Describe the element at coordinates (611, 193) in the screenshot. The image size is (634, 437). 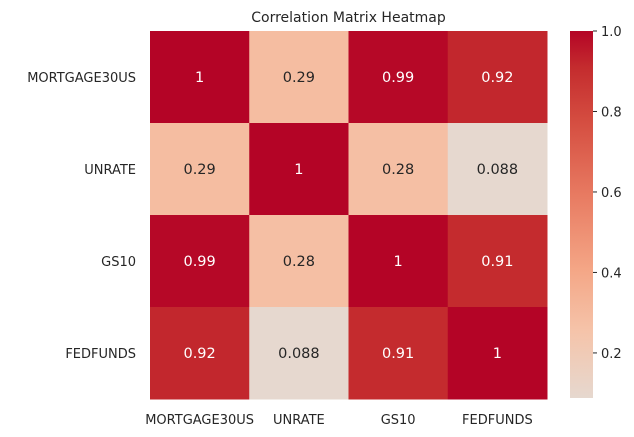
I see `colorbar-tick-label: 0.6` at that location.